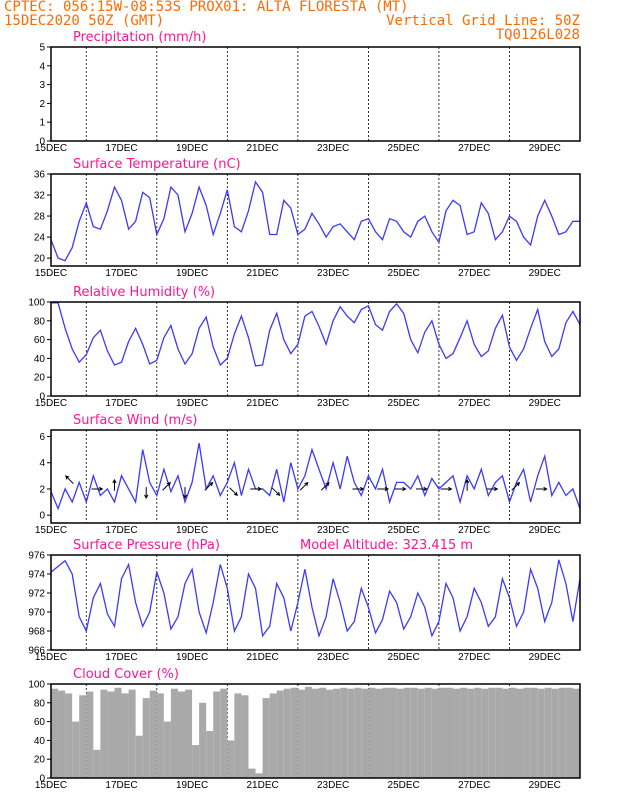 This screenshot has width=618, height=800. I want to click on y-tick-label: 966, so click(36, 651).